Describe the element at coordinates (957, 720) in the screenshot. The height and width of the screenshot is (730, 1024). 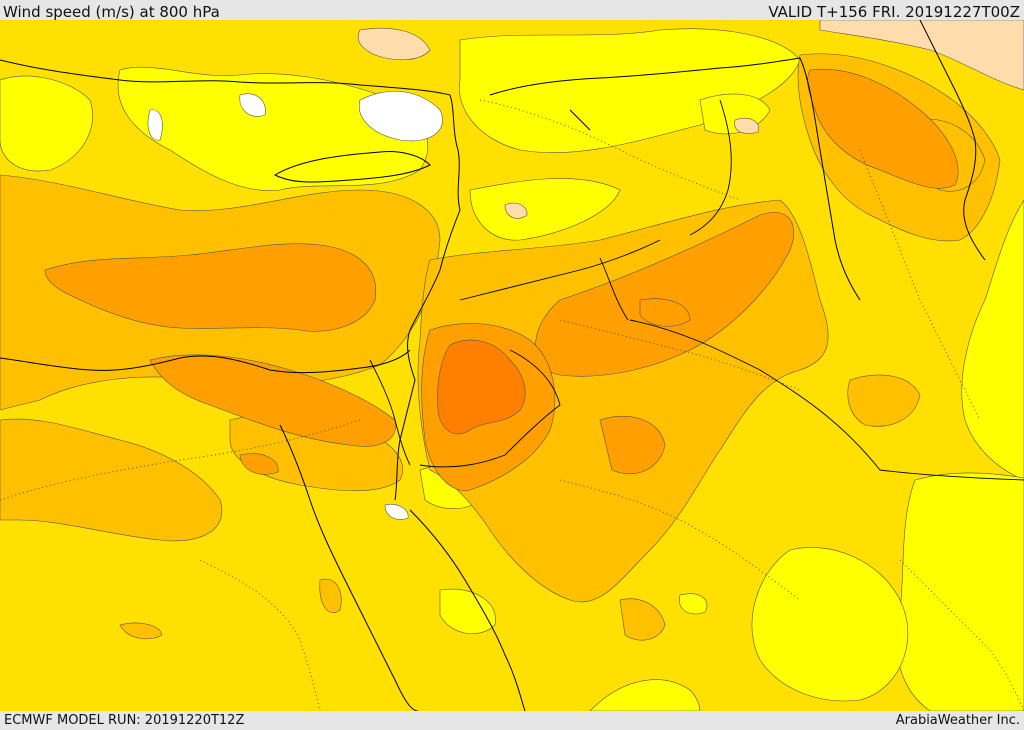
I see `credit-label: ArabiaWeather Inc.` at that location.